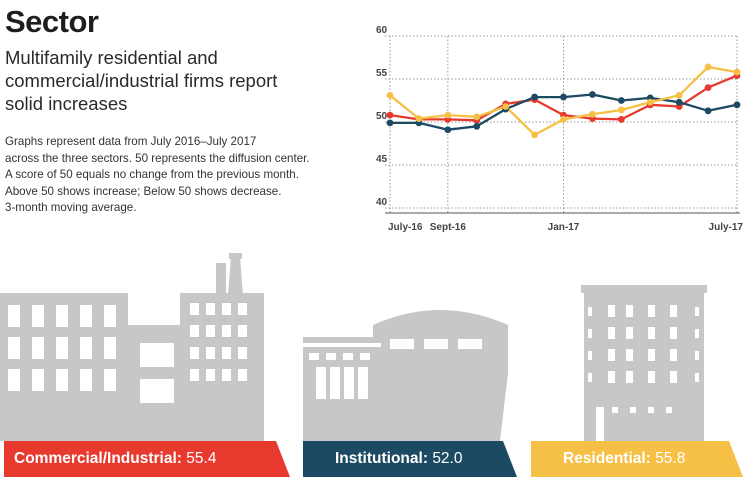 This screenshot has height=490, width=747. What do you see at coordinates (52, 21) in the screenshot?
I see `page-title: Sector` at bounding box center [52, 21].